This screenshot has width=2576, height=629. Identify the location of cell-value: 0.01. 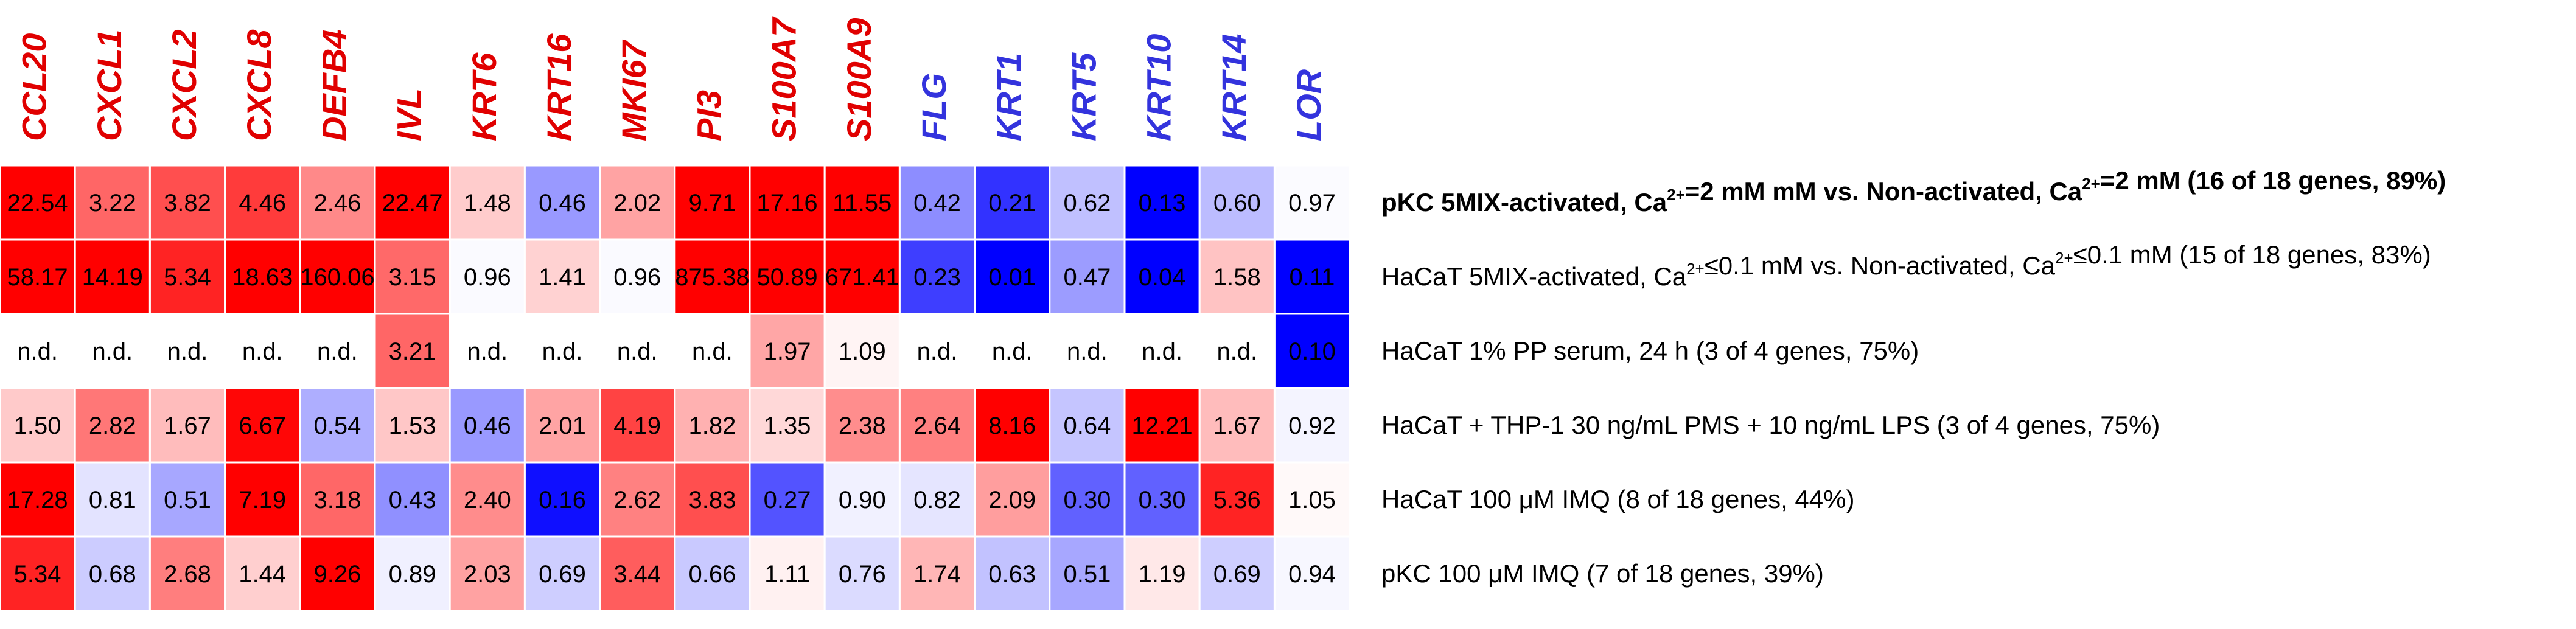
(1012, 277).